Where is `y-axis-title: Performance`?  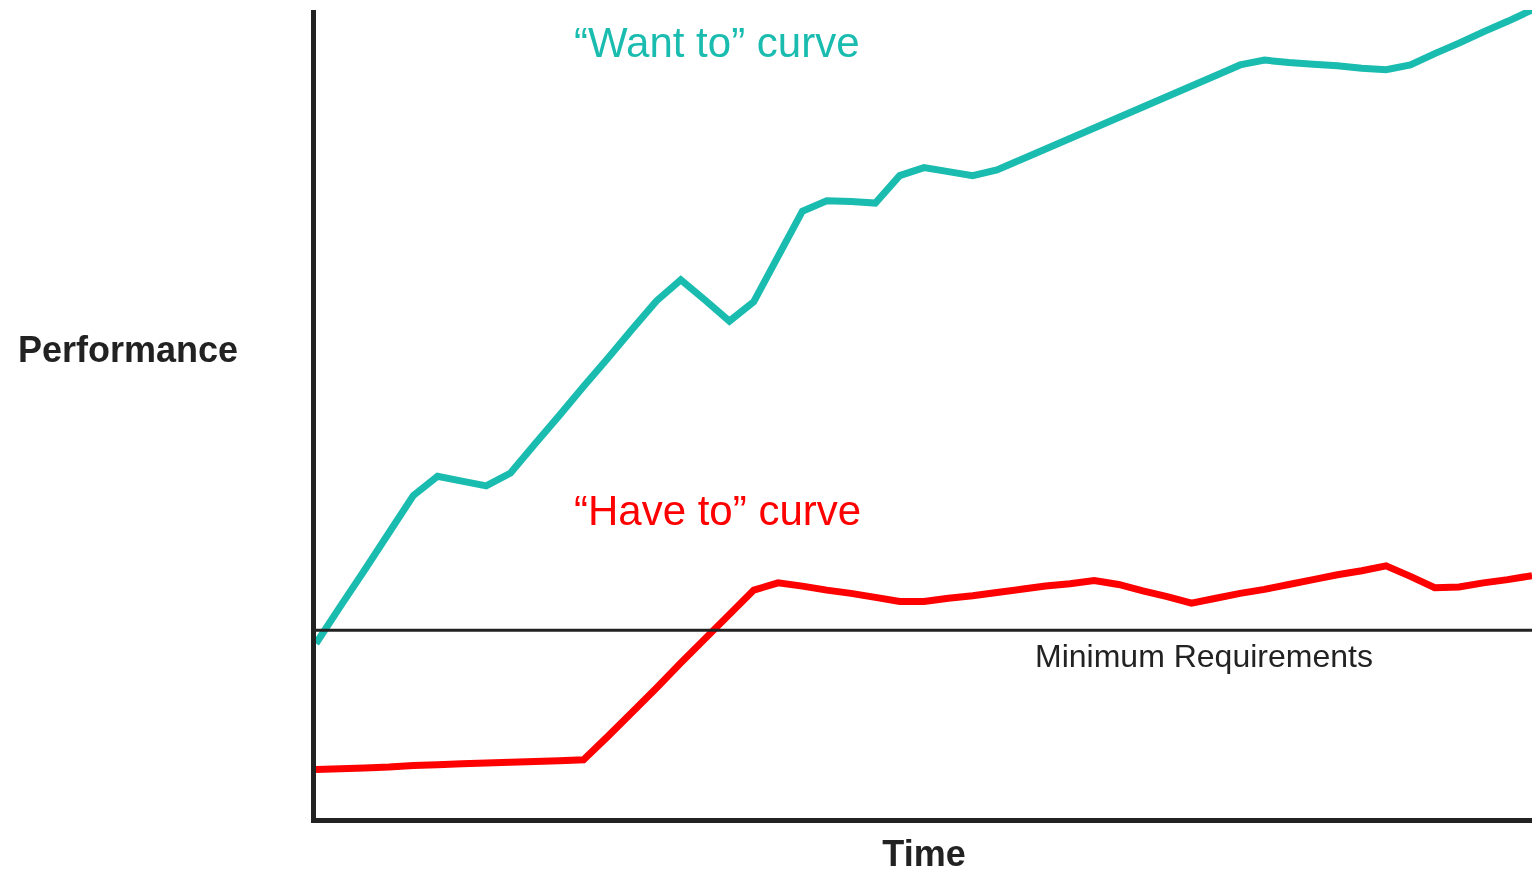 y-axis-title: Performance is located at coordinates (128, 349).